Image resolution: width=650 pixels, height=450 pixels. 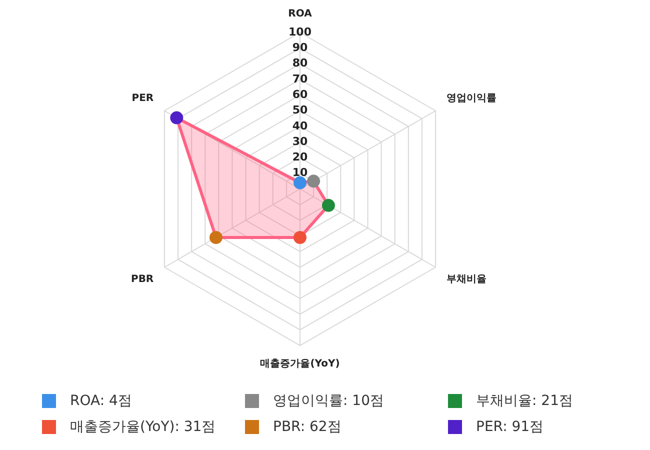 What do you see at coordinates (300, 364) in the screenshot?
I see `spoke-label: 매출증가율(YoY)` at bounding box center [300, 364].